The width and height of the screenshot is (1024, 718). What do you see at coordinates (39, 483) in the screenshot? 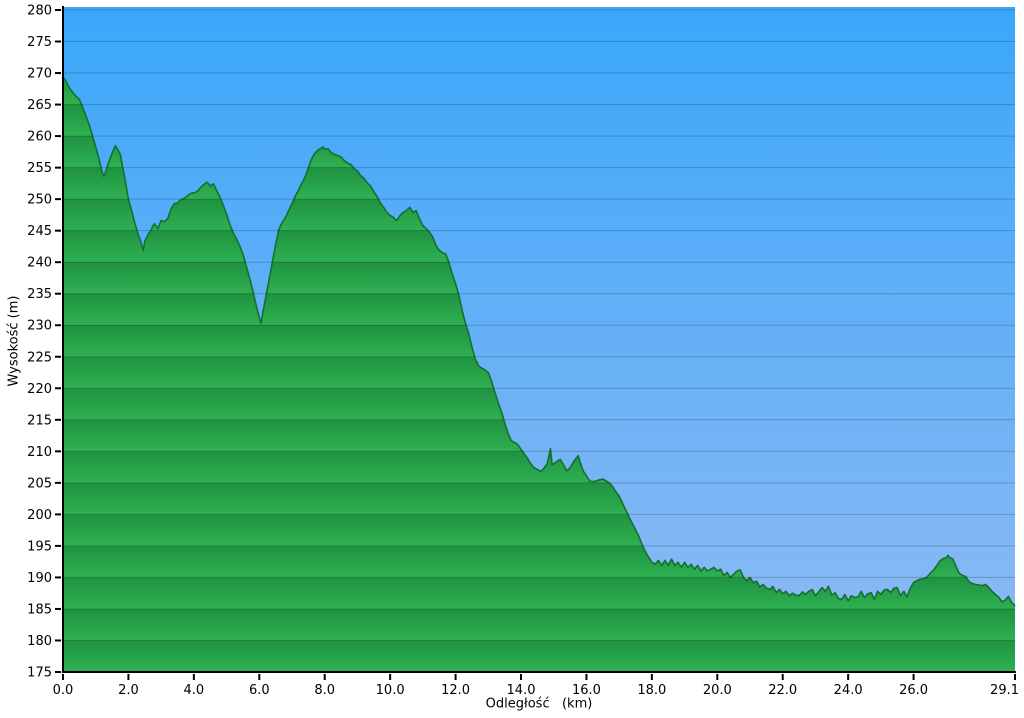
I see `y-tick-label: 205` at bounding box center [39, 483].